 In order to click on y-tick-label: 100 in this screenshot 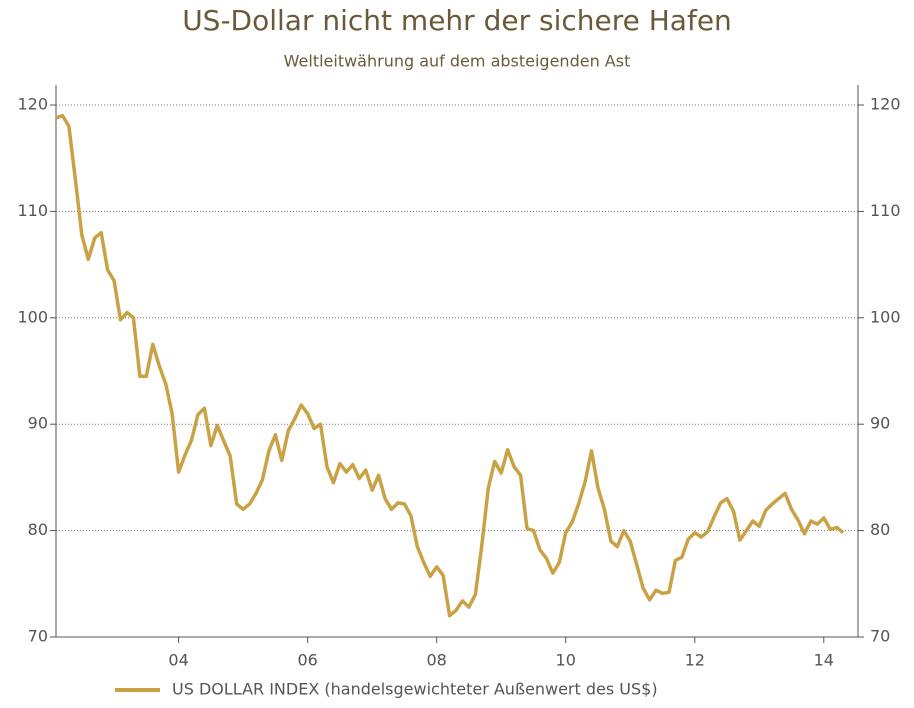, I will do `click(32, 316)`.